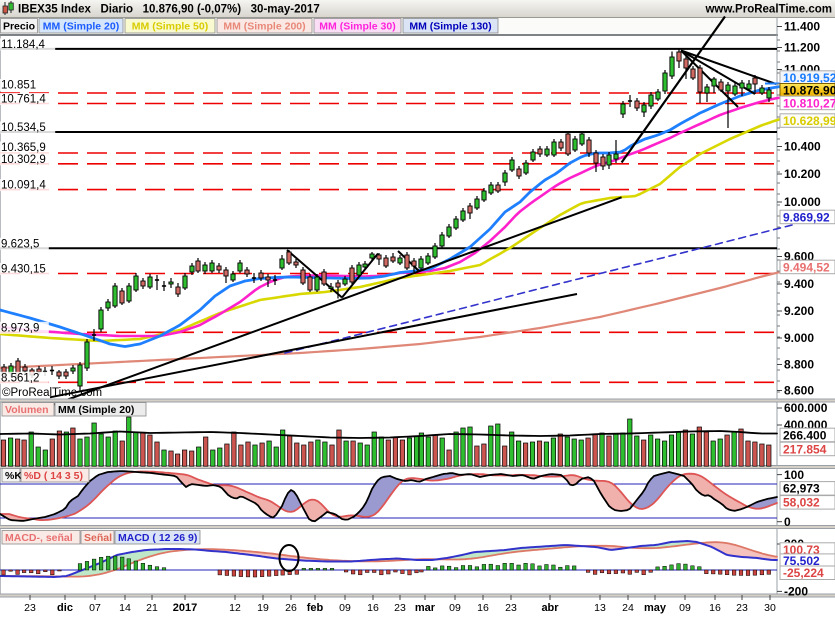 The image size is (835, 625). I want to click on svg-text: 58,032, so click(801, 503).